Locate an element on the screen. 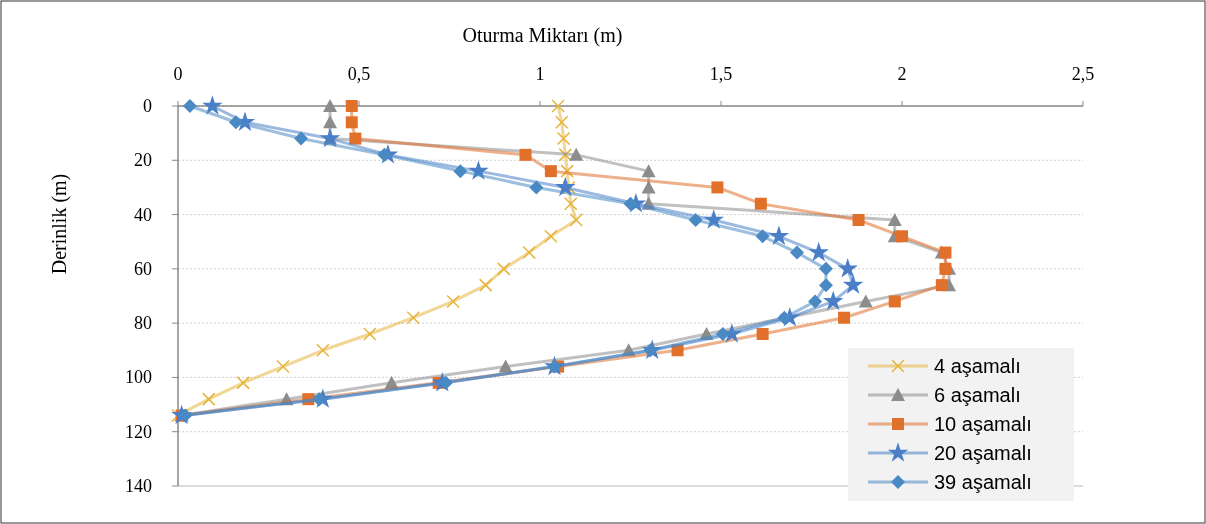 This screenshot has height=524, width=1206. x-tick-label: 2 is located at coordinates (902, 74).